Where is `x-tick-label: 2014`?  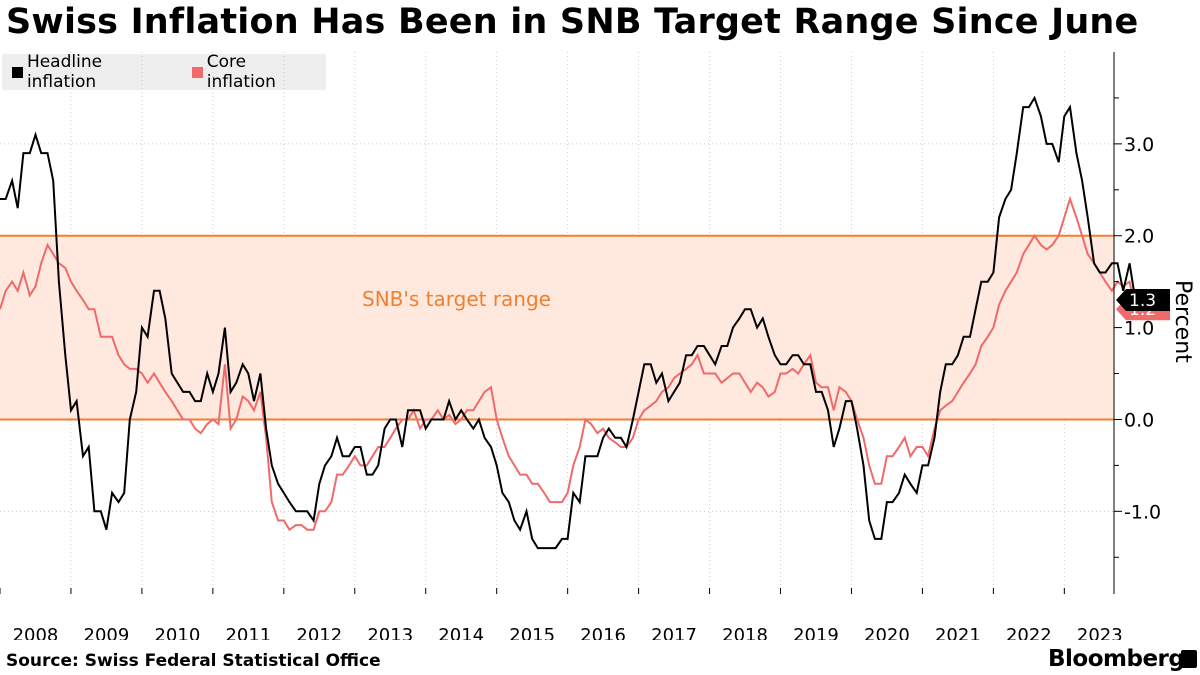
x-tick-label: 2014 is located at coordinates (461, 632).